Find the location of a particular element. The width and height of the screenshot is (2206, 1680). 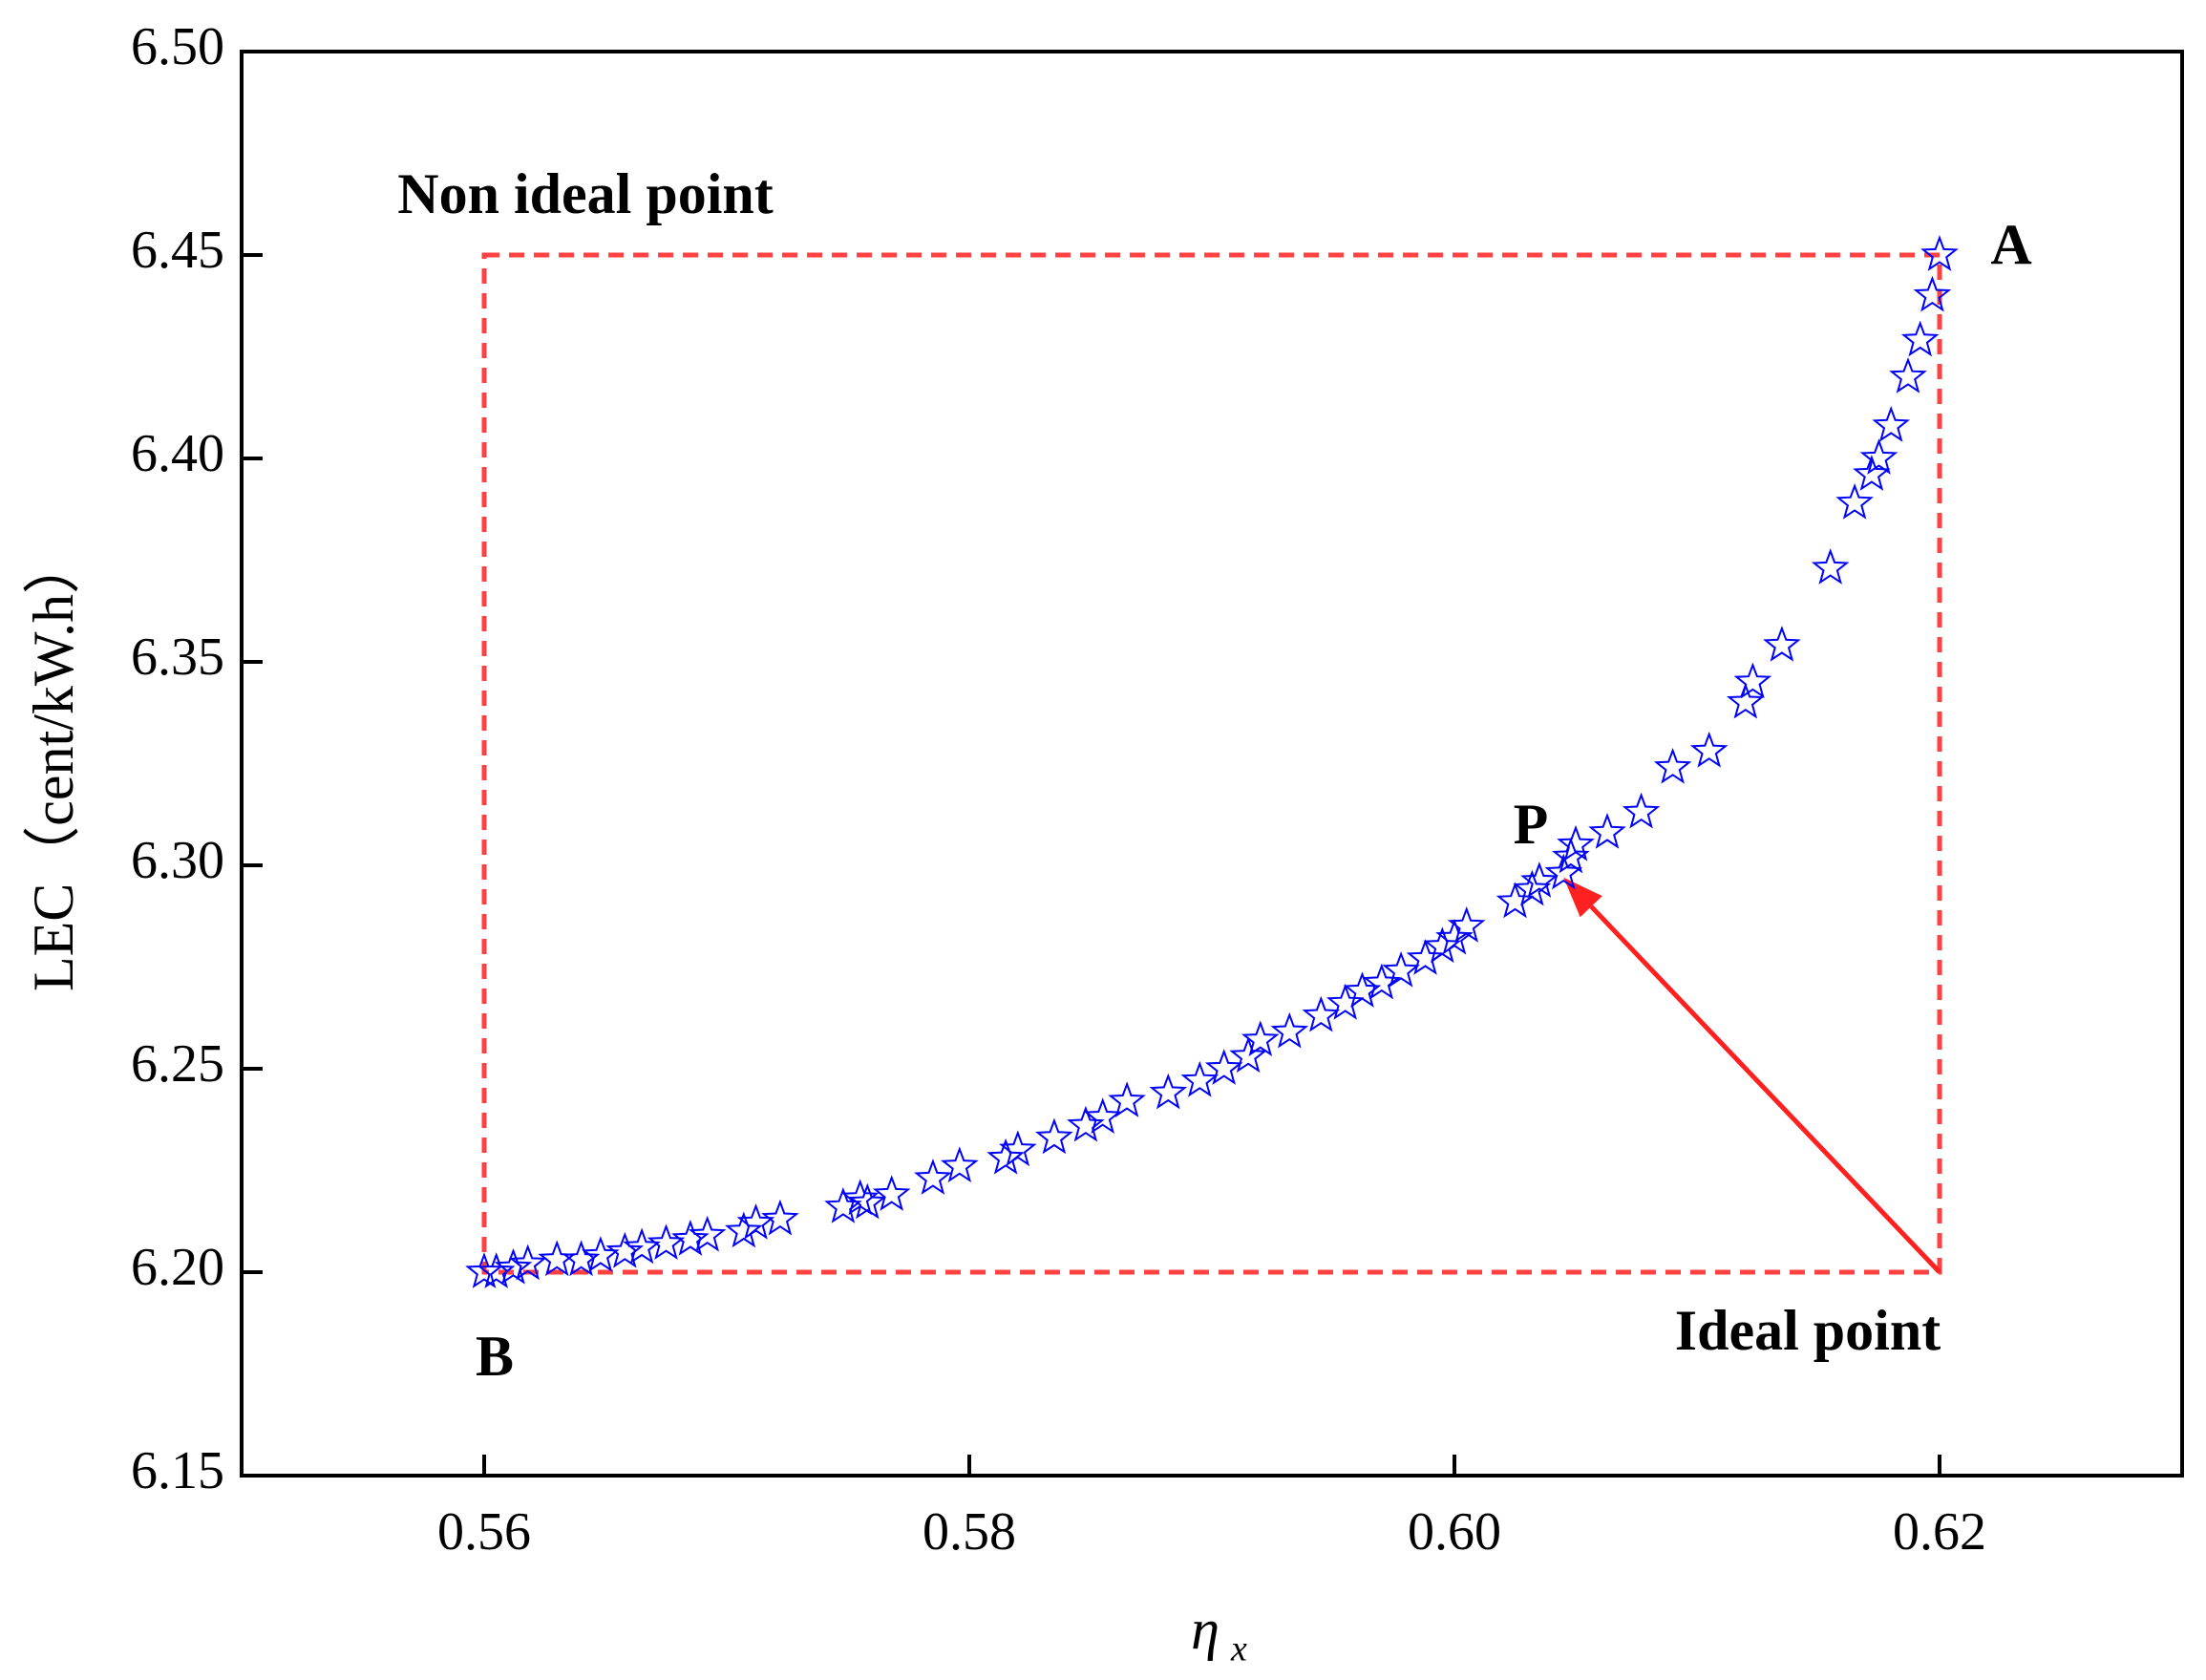

x-tick-label: 0.62 is located at coordinates (1939, 1532).